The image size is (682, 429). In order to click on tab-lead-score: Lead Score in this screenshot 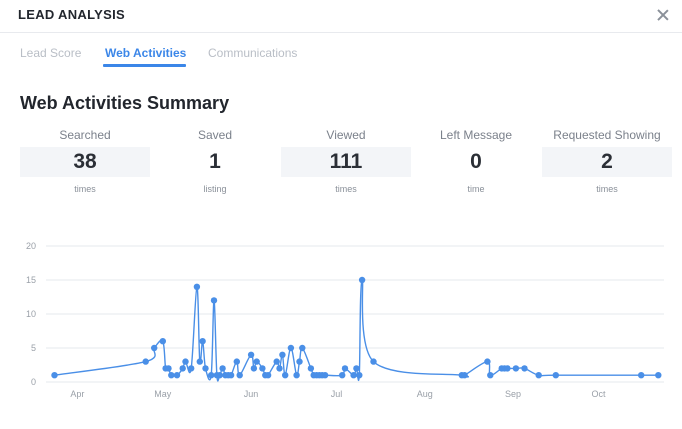, I will do `click(51, 53)`.